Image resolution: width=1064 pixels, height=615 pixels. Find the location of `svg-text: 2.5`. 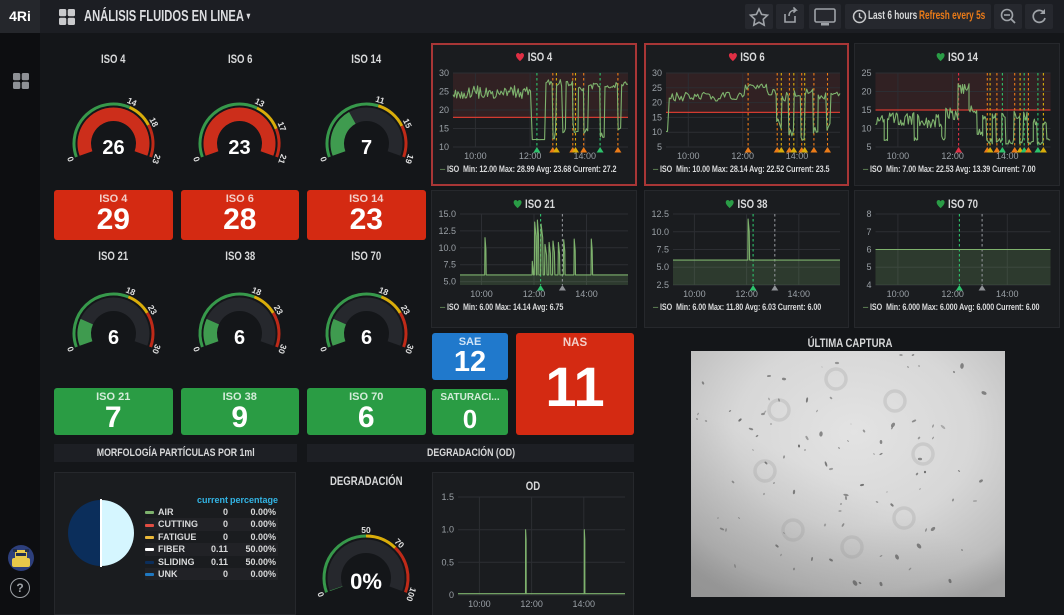

svg-text: 2.5 is located at coordinates (662, 285).